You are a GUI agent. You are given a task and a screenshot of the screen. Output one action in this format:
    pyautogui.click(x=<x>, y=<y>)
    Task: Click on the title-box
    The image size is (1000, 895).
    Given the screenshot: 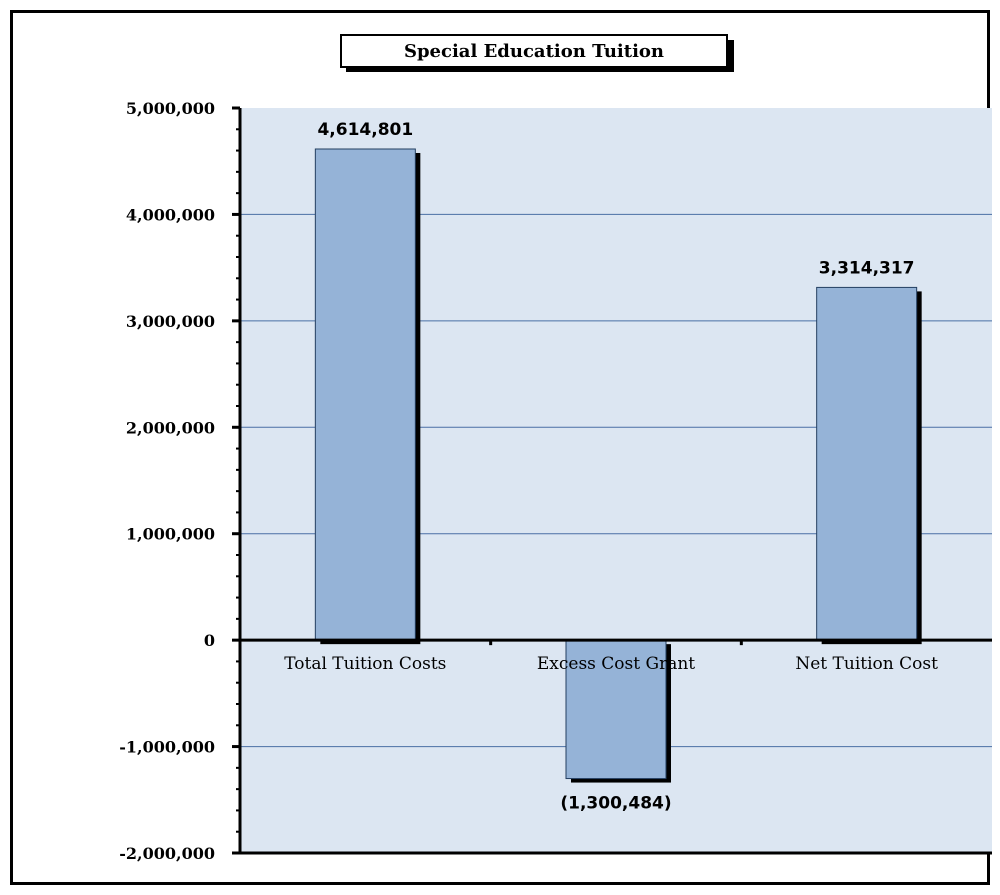 What is the action you would take?
    pyautogui.click(x=534, y=51)
    